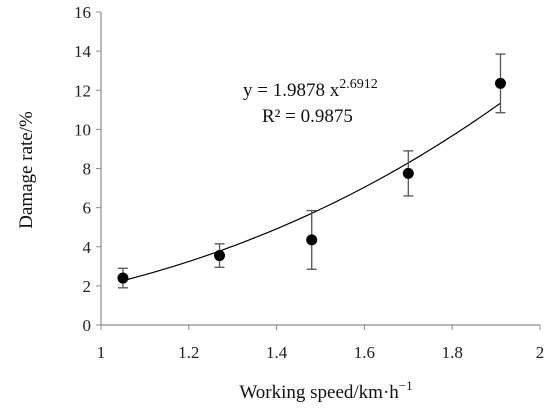 The width and height of the screenshot is (550, 411). I want to click on x-tick-label: 1.4, so click(277, 352).